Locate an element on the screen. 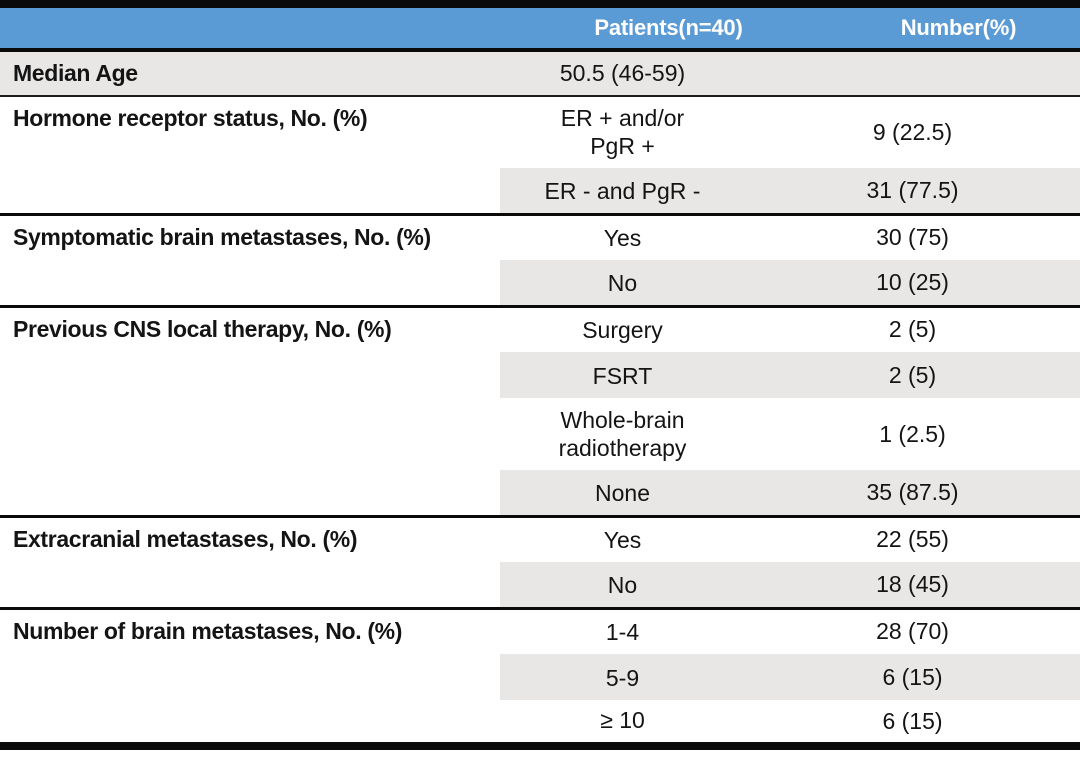  value-cell: FSRT is located at coordinates (622, 375).